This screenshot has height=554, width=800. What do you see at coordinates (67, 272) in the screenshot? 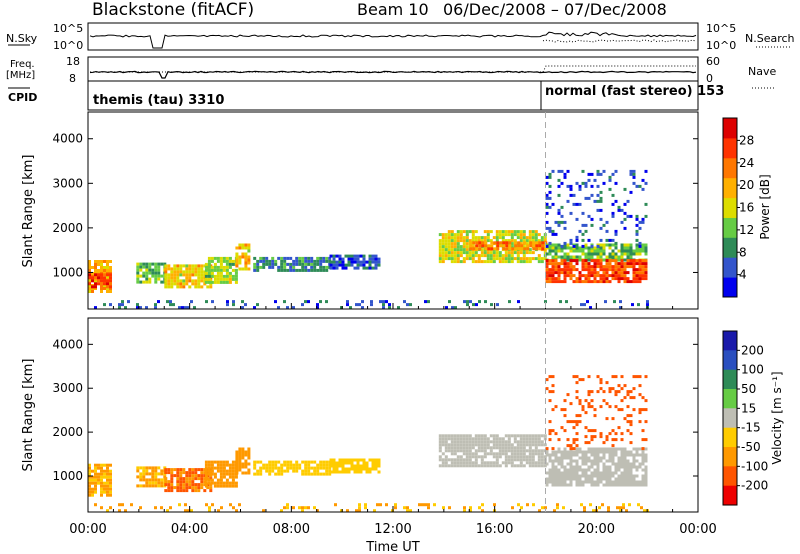
I see `power-y-tick-label: 1000` at bounding box center [67, 272].